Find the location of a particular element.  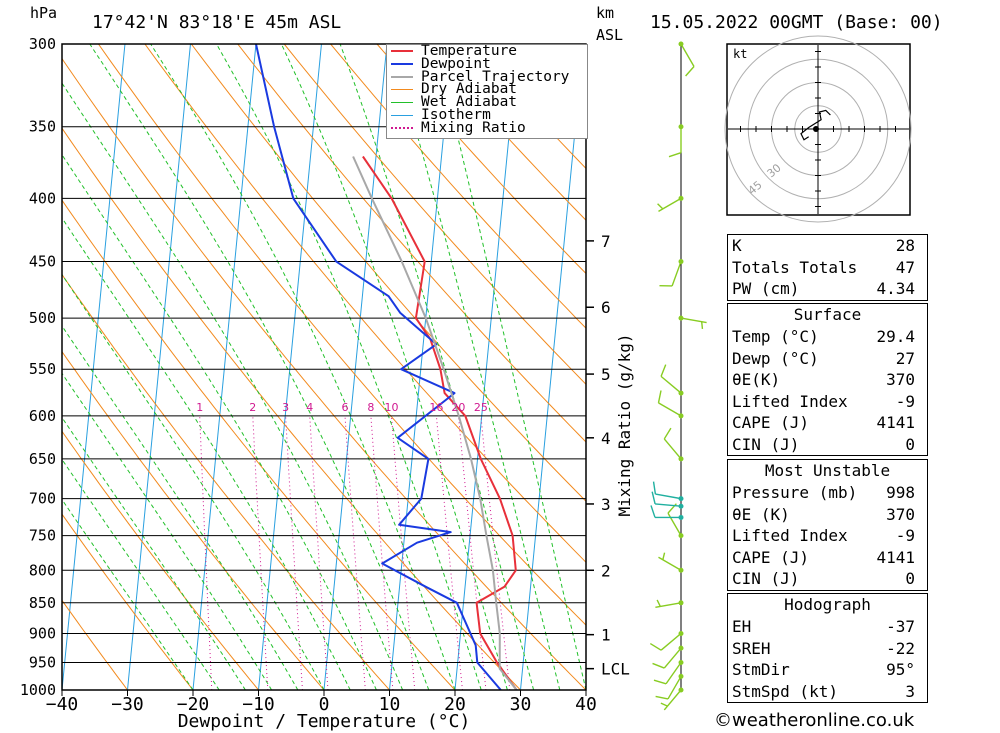

height-tick-label: 3 is located at coordinates (606, 504).